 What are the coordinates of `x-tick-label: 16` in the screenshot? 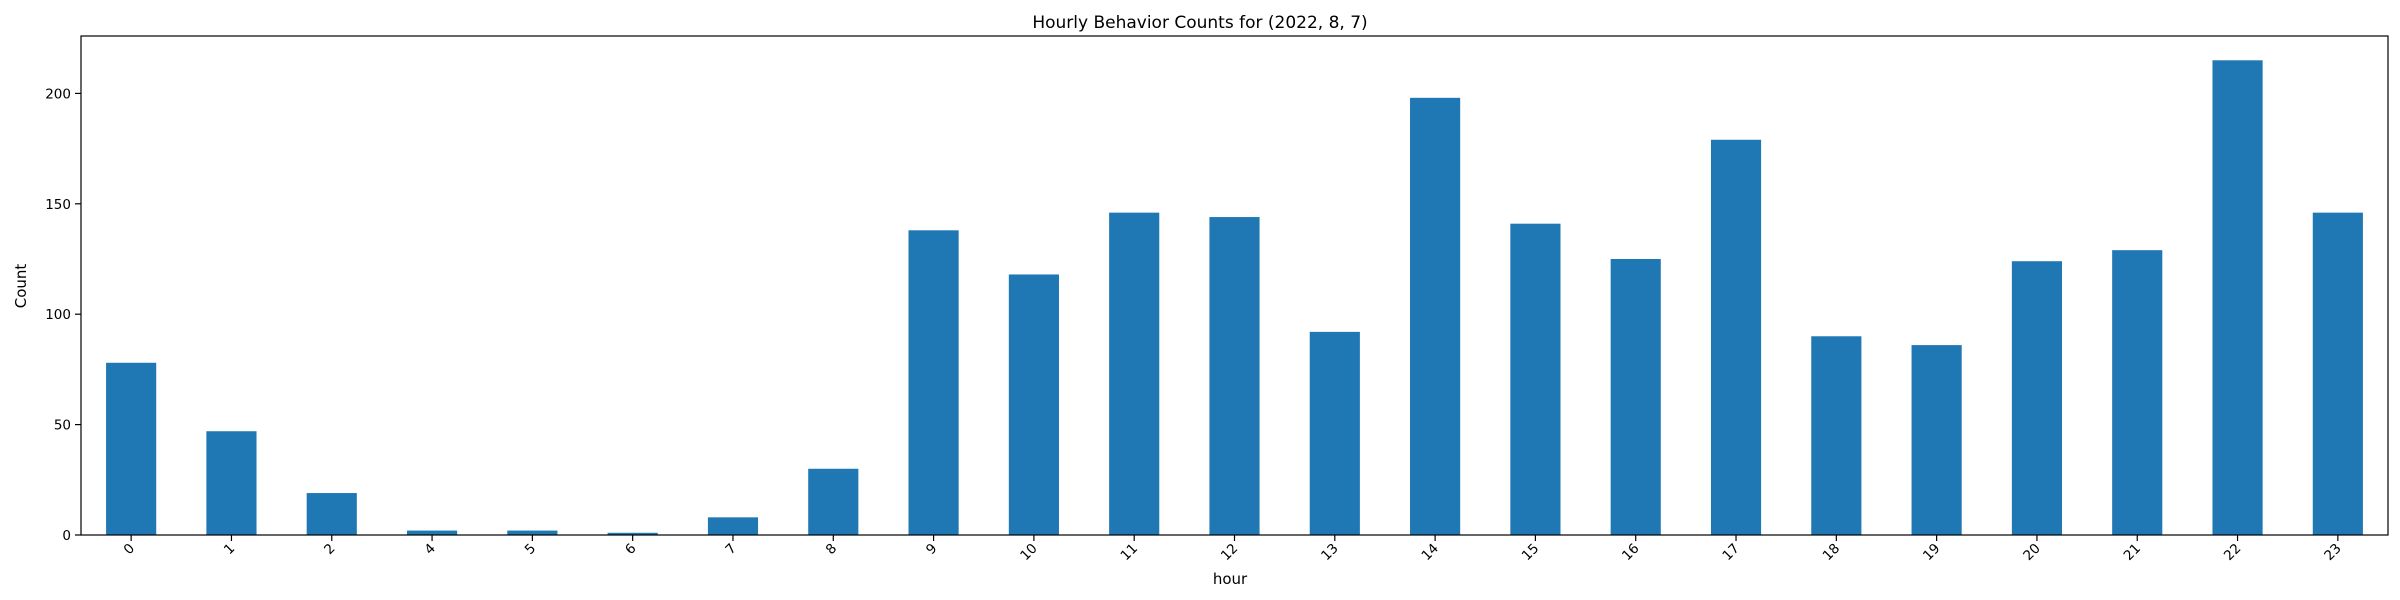 It's located at (1630, 552).